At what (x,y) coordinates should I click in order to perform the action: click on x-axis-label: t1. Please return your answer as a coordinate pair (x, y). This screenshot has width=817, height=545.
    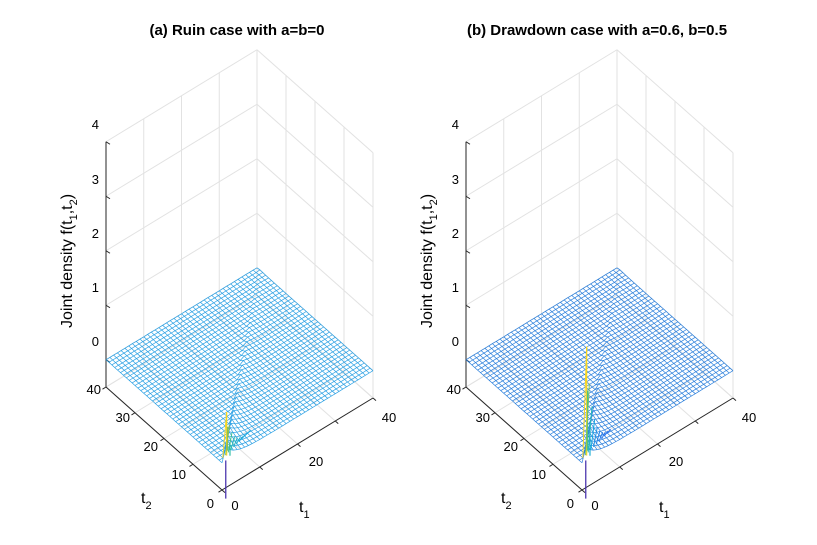
    Looking at the image, I should click on (664, 510).